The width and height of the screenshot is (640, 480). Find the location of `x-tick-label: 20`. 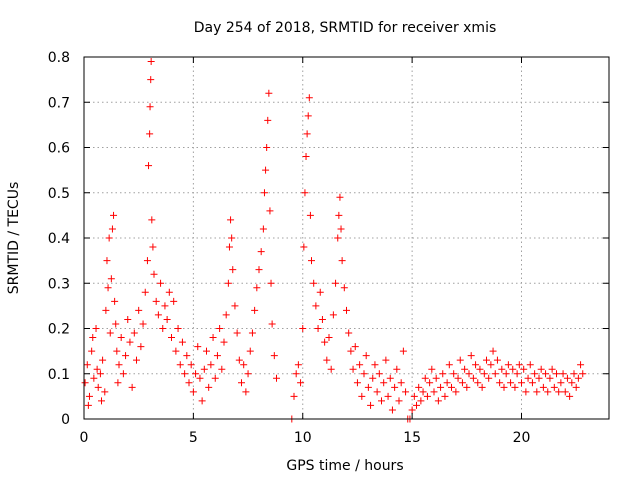

x-tick-label: 20 is located at coordinates (522, 438).